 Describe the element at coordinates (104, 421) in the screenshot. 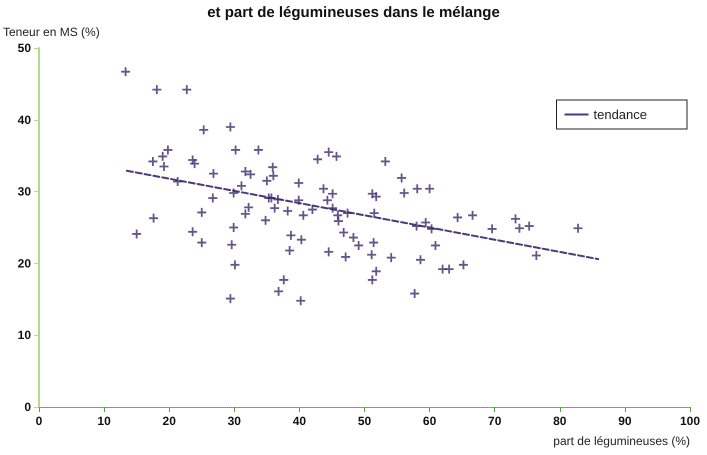

I see `x-tick-label: 10` at that location.